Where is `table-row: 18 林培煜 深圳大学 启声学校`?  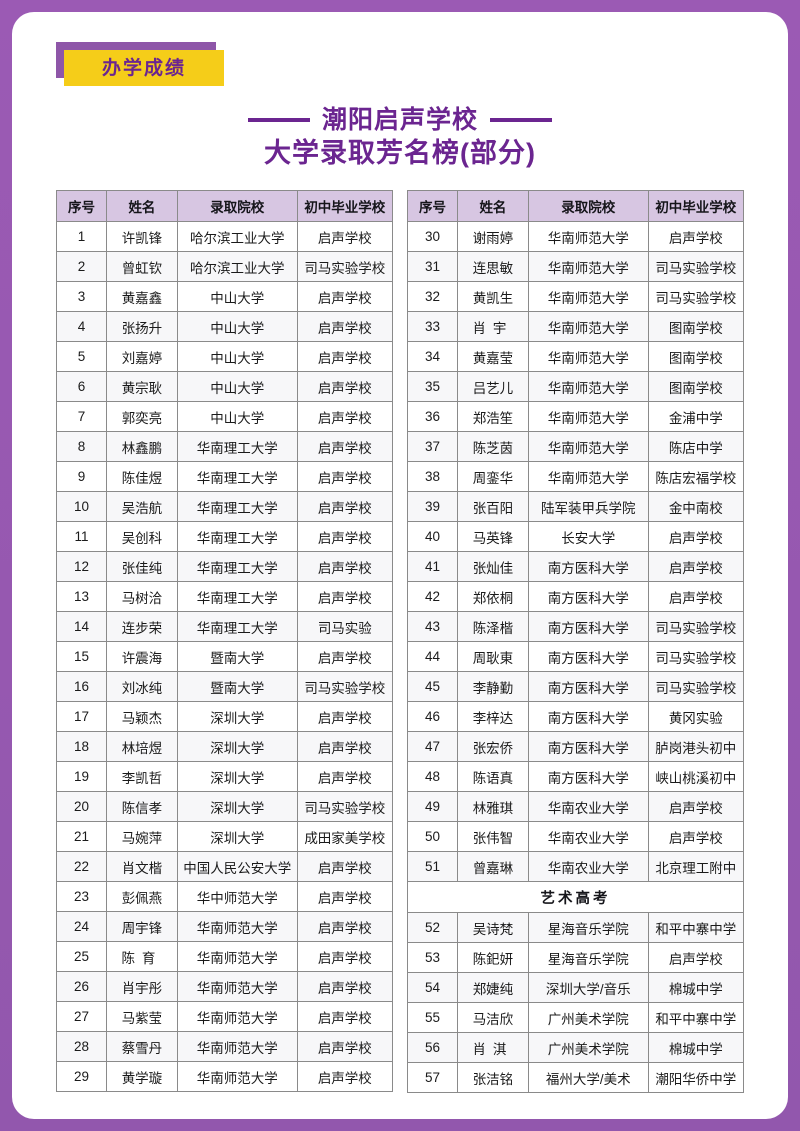
table-row: 18 林培煜 深圳大学 启声学校 is located at coordinates (225, 746).